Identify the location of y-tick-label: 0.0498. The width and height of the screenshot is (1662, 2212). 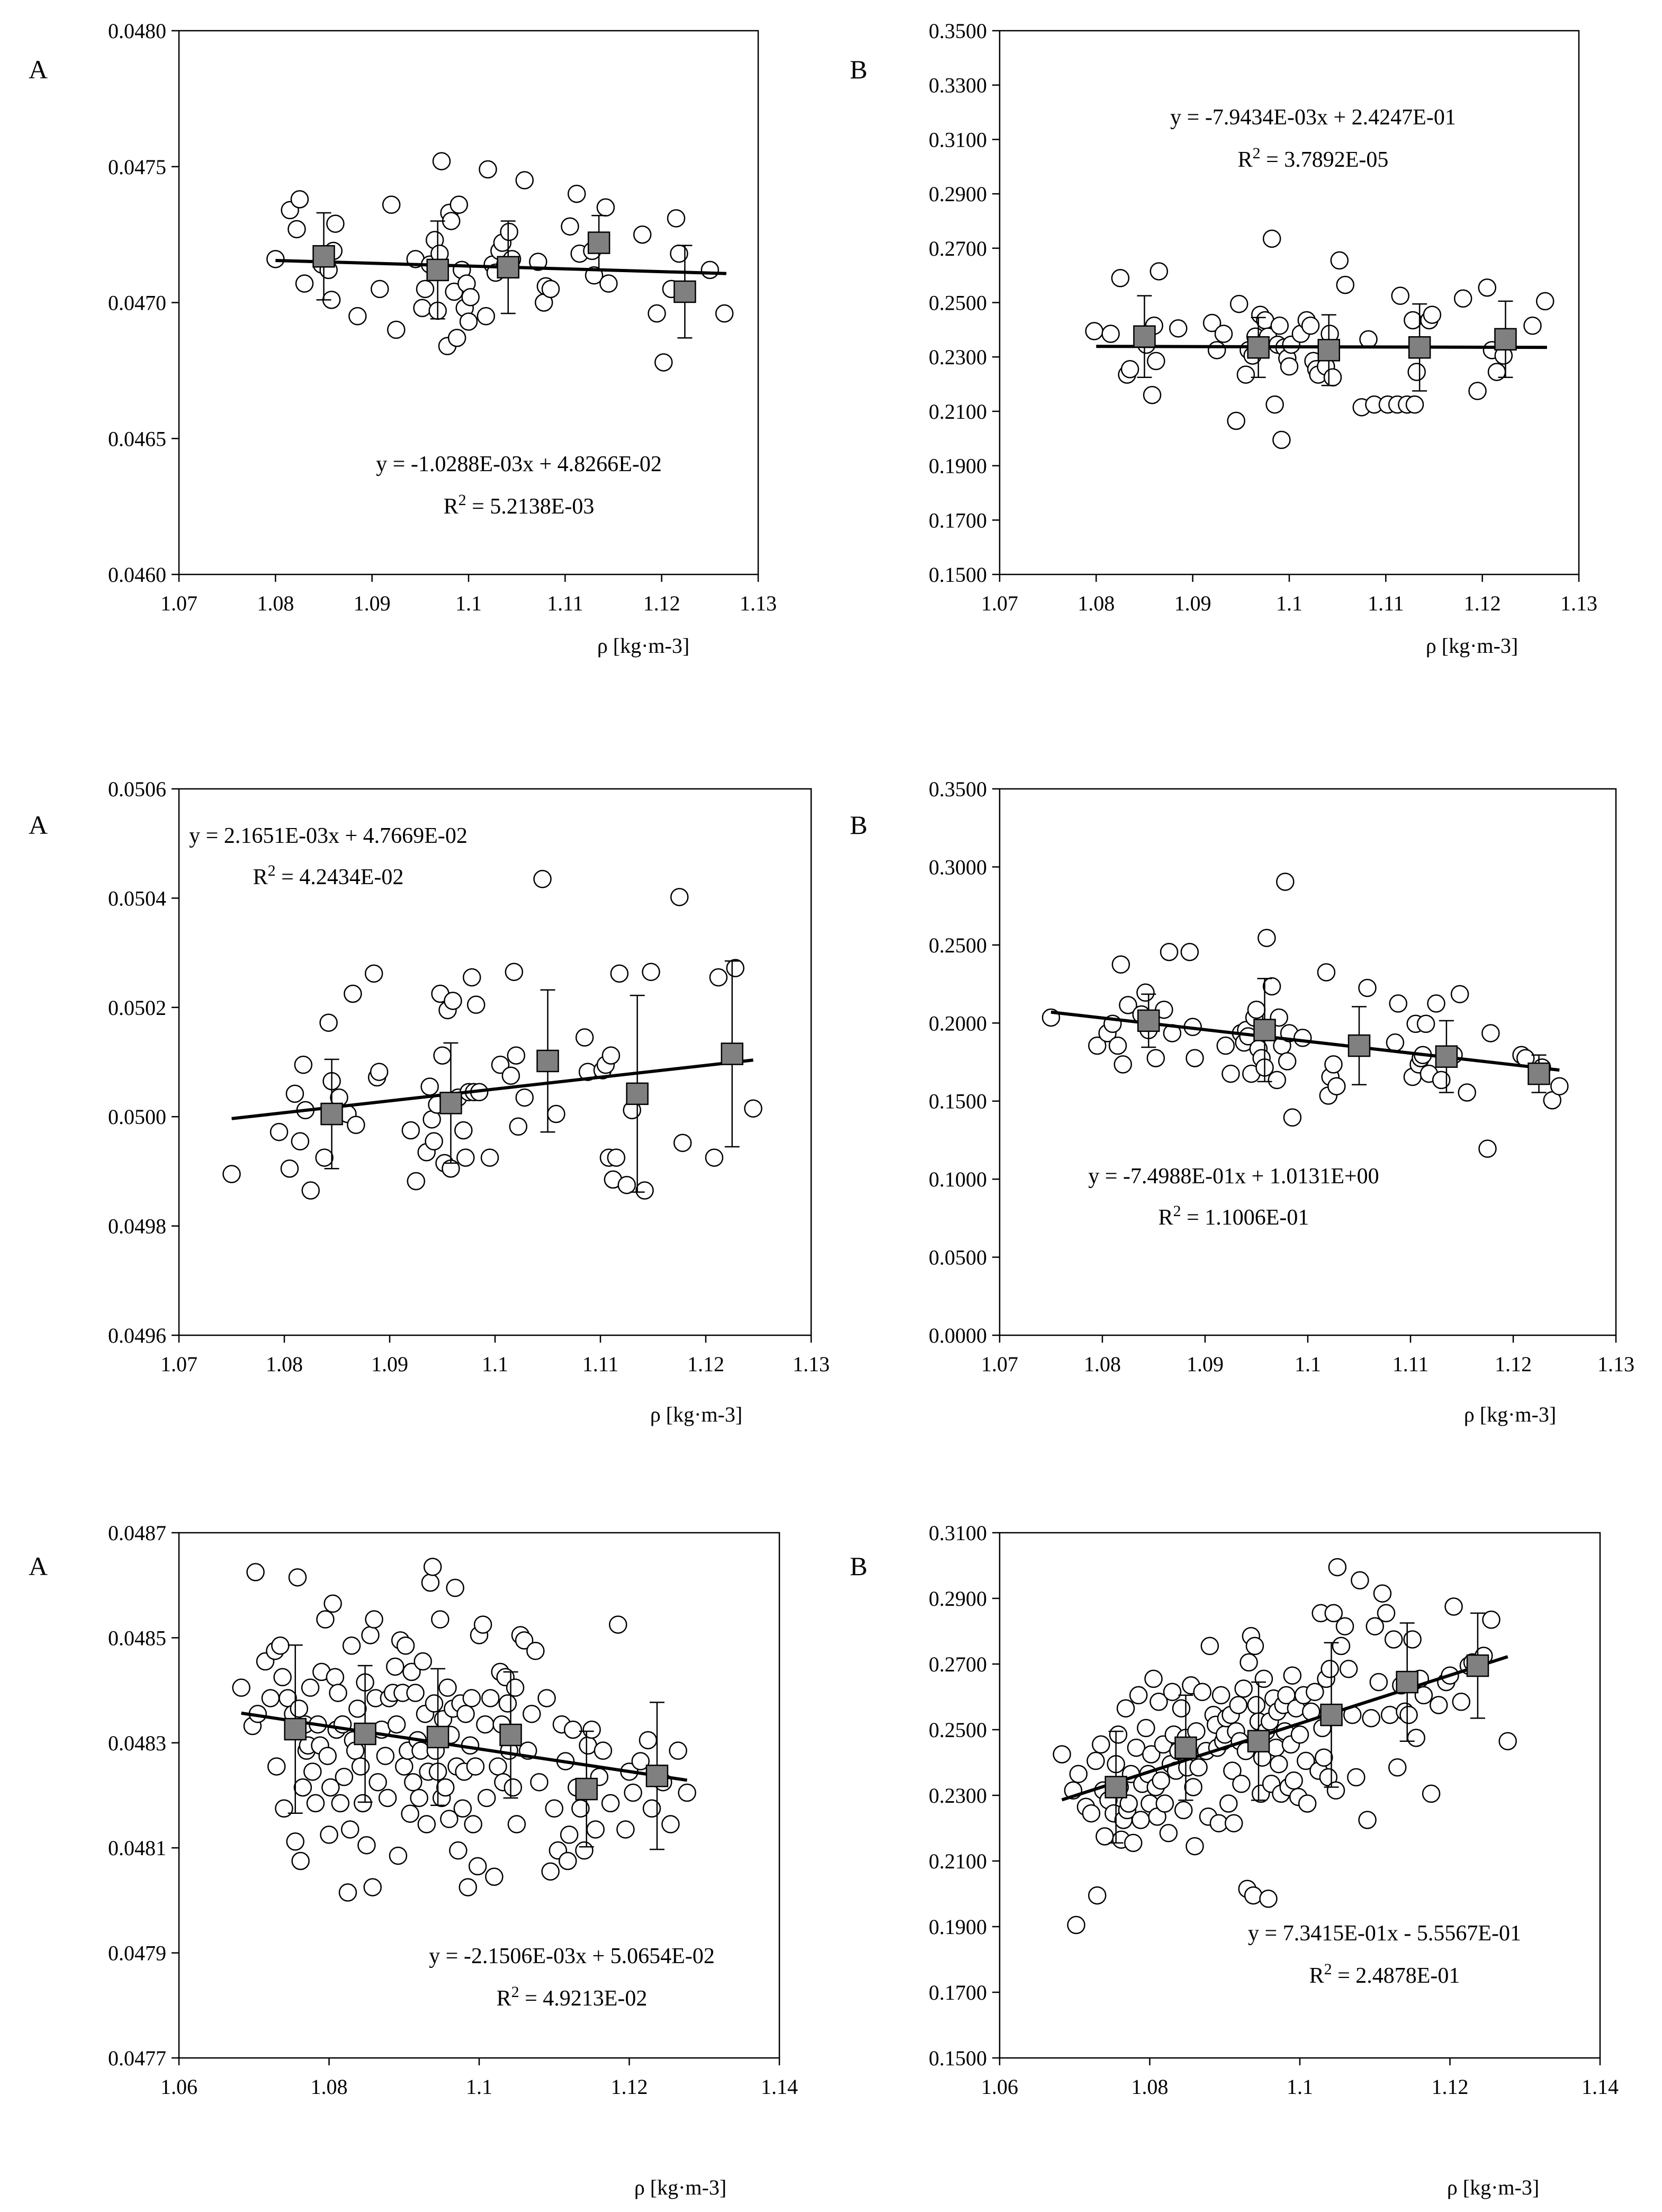
(137, 1226).